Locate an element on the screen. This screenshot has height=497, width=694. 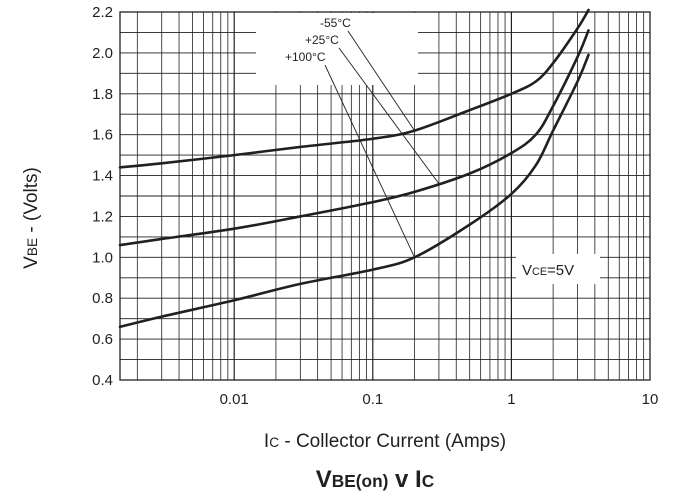
x-tick-label: 0.01 is located at coordinates (234, 399).